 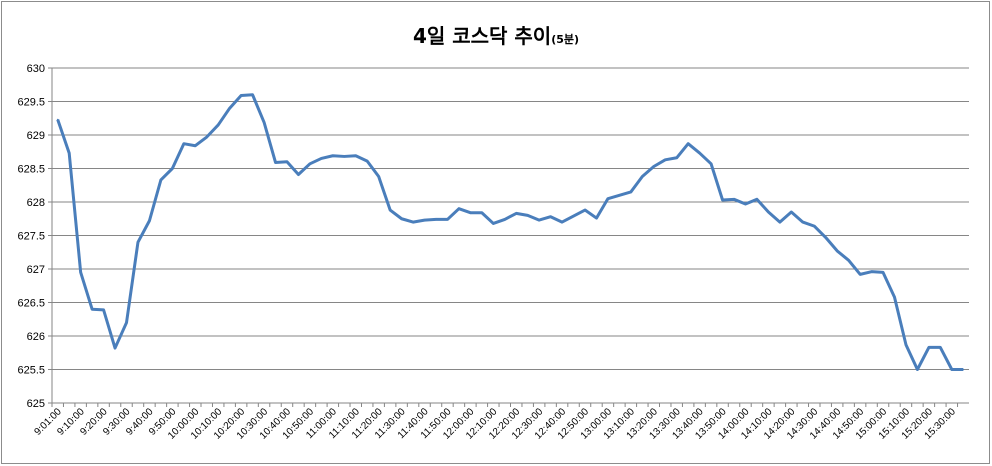 What do you see at coordinates (31, 371) in the screenshot?
I see `y-tick-label: 625.5` at bounding box center [31, 371].